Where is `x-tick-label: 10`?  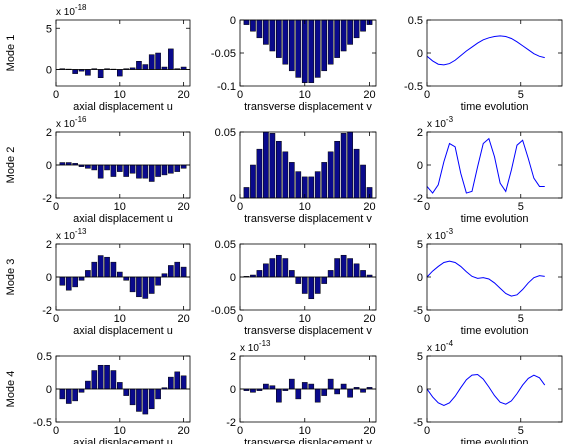
x-tick-label: 10 is located at coordinates (305, 95).